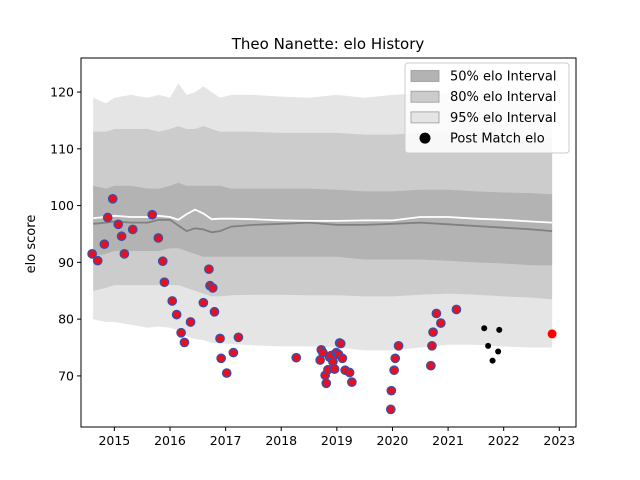 The height and width of the screenshot is (480, 640). What do you see at coordinates (66, 262) in the screenshot?
I see `y-tick-label: 90` at bounding box center [66, 262].